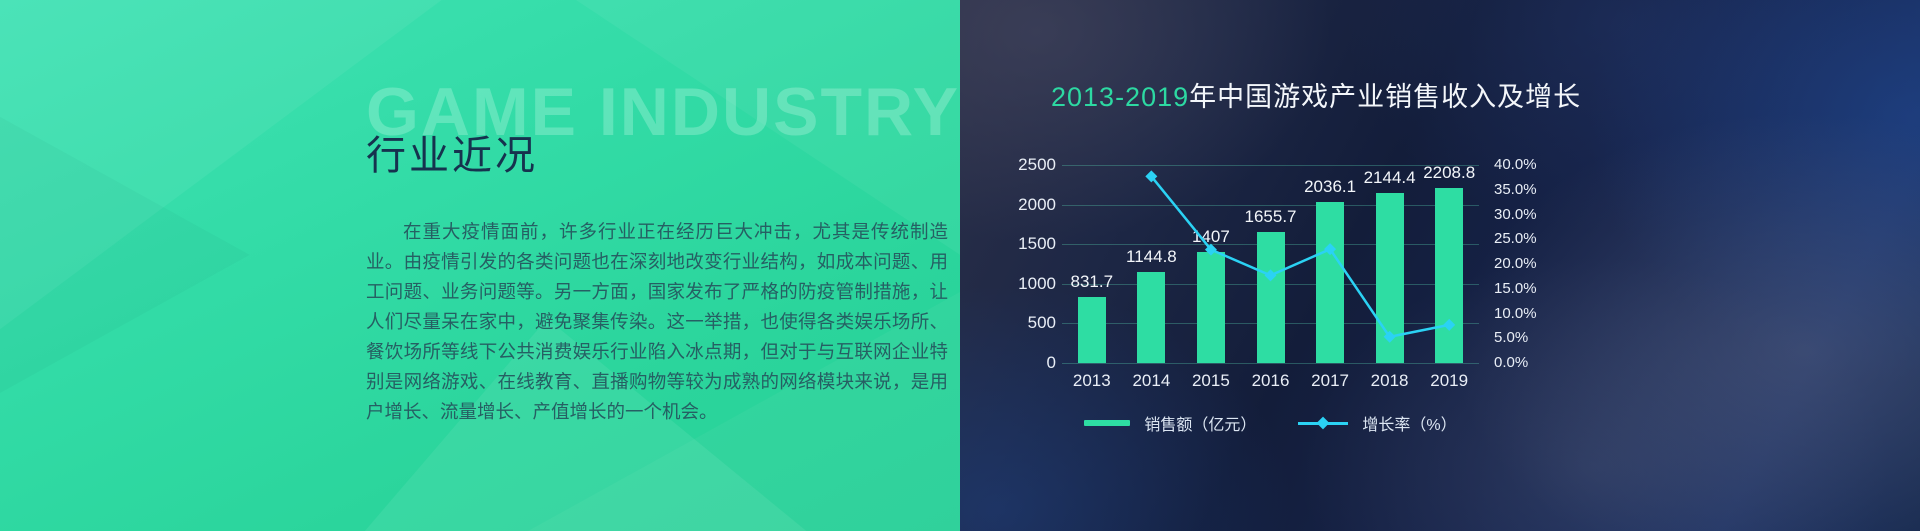 The image size is (1920, 531). What do you see at coordinates (1210, 236) in the screenshot?
I see `bar-value-label: 1407` at bounding box center [1210, 236].